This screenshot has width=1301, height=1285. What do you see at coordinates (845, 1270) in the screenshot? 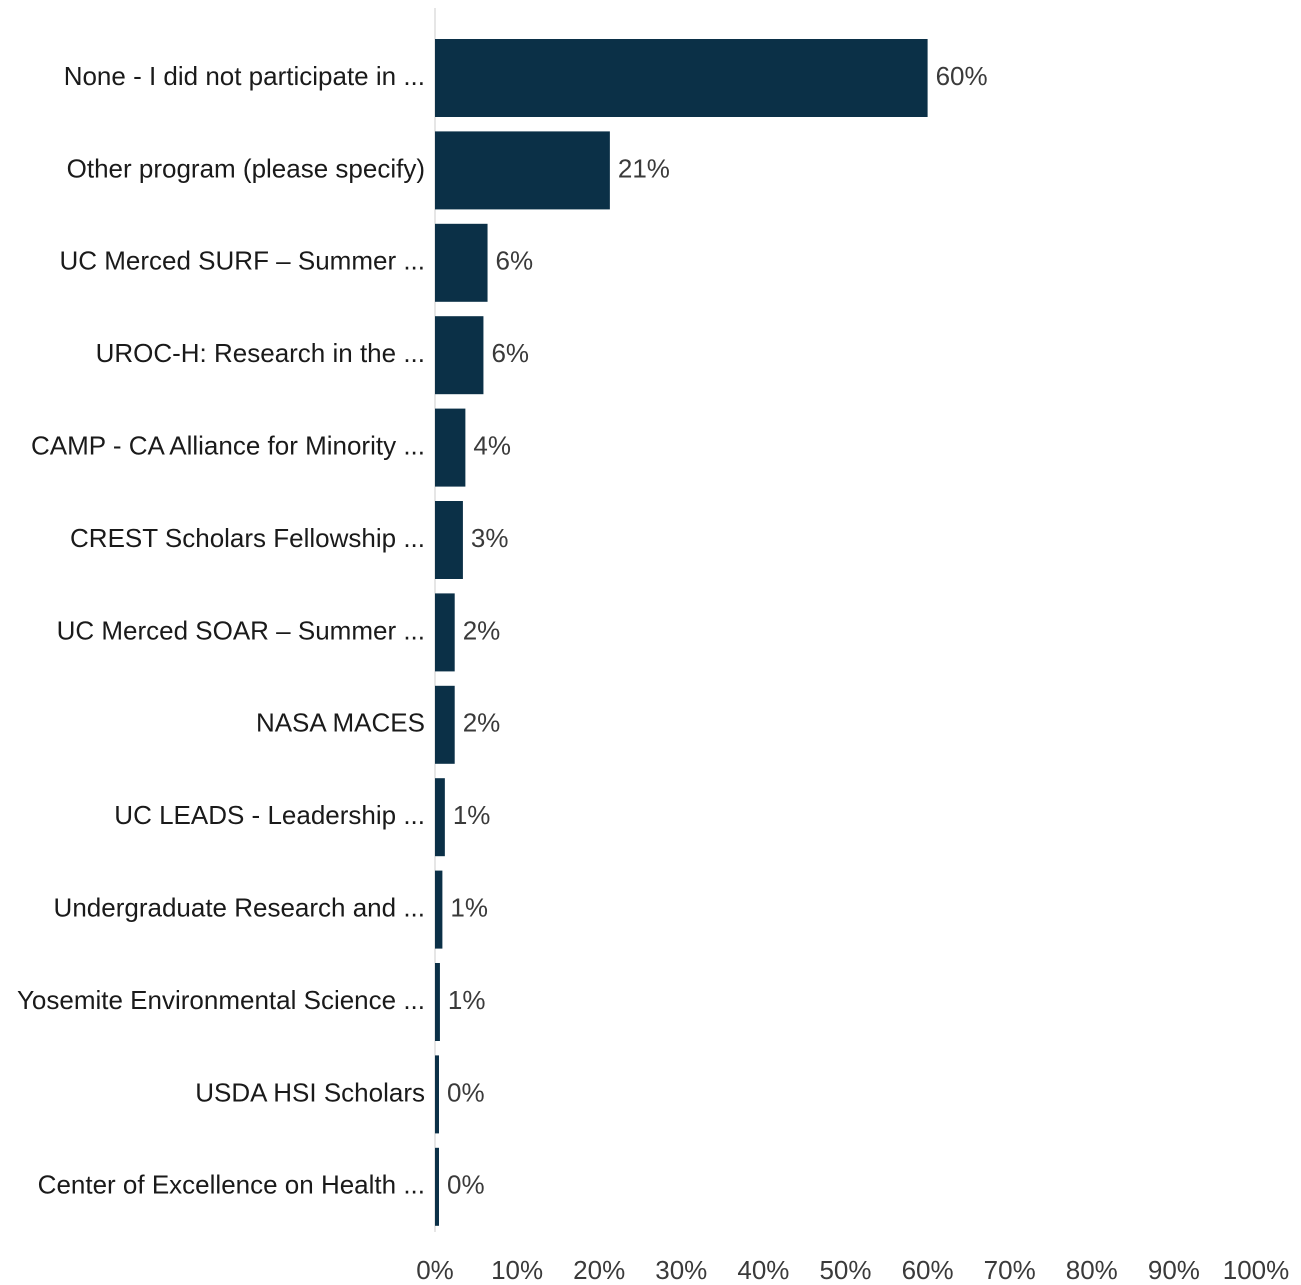
I see `x-tick-label: 50%` at bounding box center [845, 1270].